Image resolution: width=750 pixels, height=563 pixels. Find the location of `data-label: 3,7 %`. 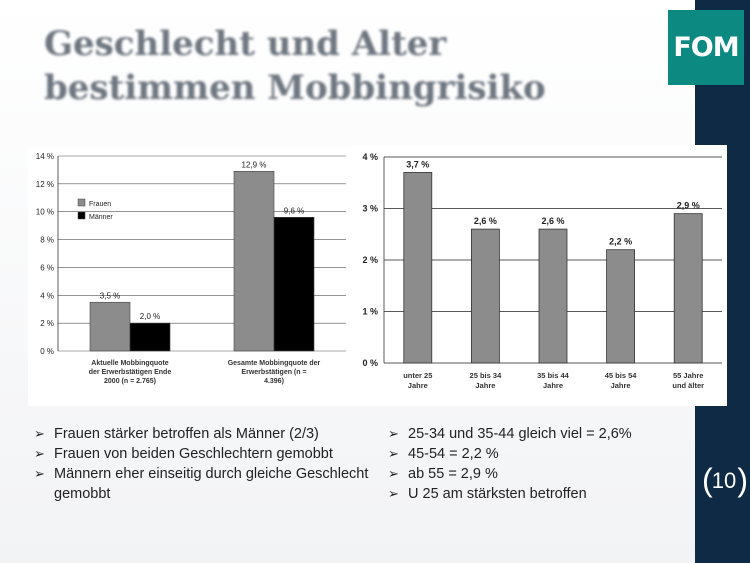

data-label: 3,7 % is located at coordinates (417, 164).